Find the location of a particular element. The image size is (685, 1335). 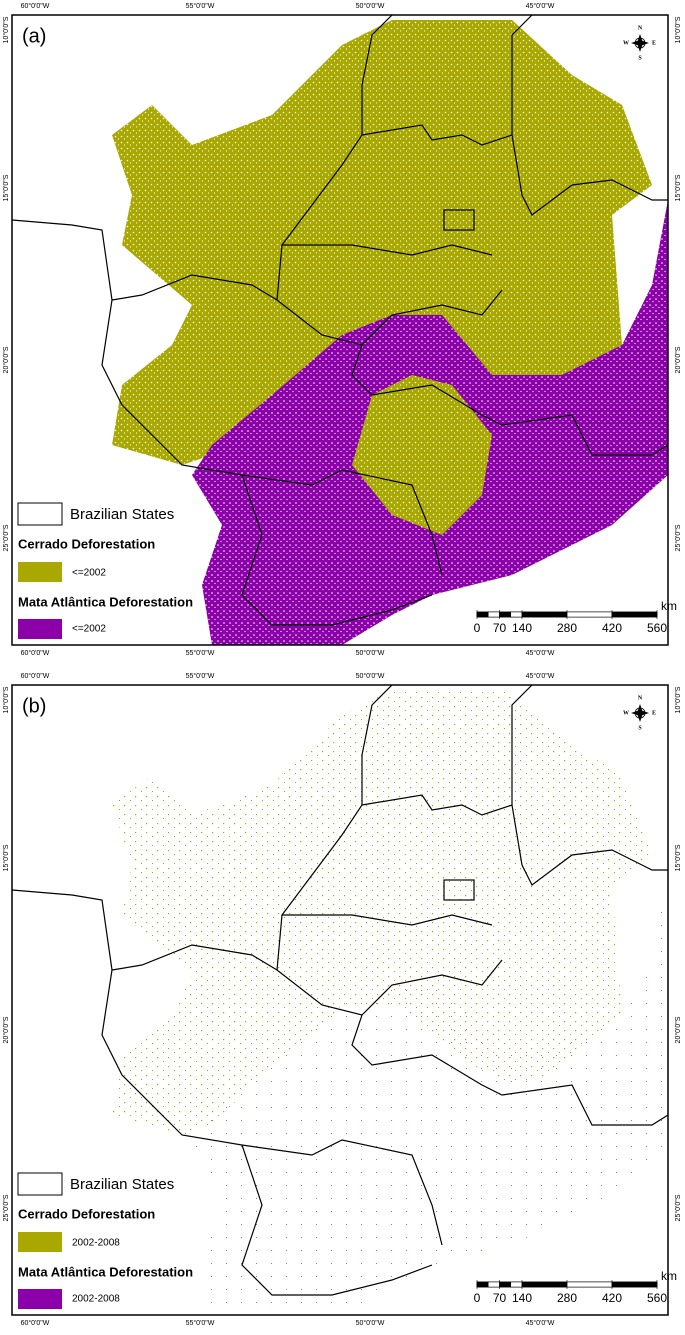

compass-letter: E is located at coordinates (654, 713).